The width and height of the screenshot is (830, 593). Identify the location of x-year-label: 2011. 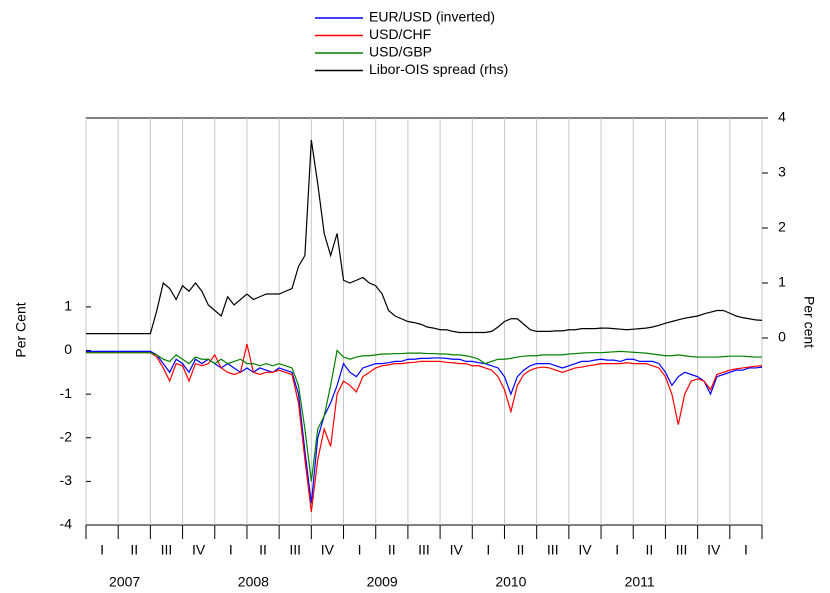
(640, 582).